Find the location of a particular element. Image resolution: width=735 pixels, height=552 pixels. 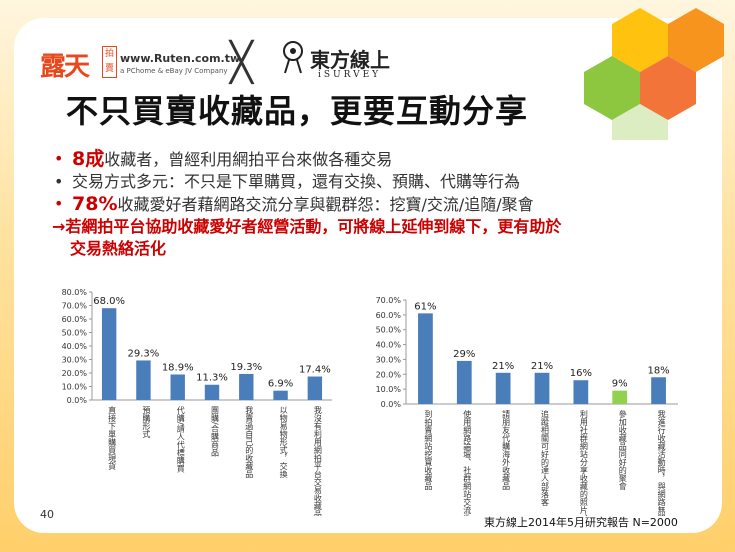

data-label: 29.3% is located at coordinates (144, 353).